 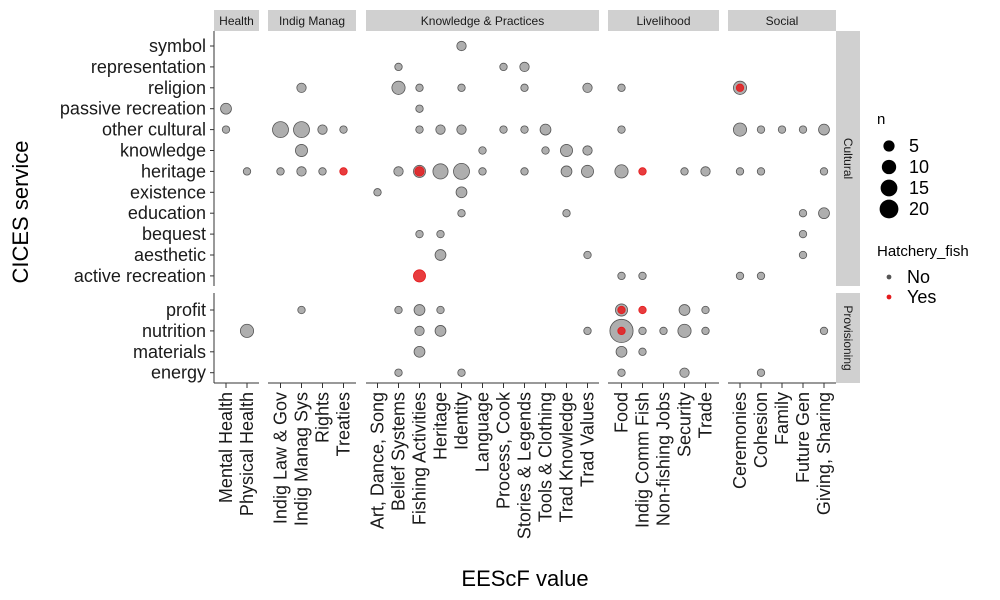 What do you see at coordinates (247, 454) in the screenshot?
I see `x-tick-label: Physical Health` at bounding box center [247, 454].